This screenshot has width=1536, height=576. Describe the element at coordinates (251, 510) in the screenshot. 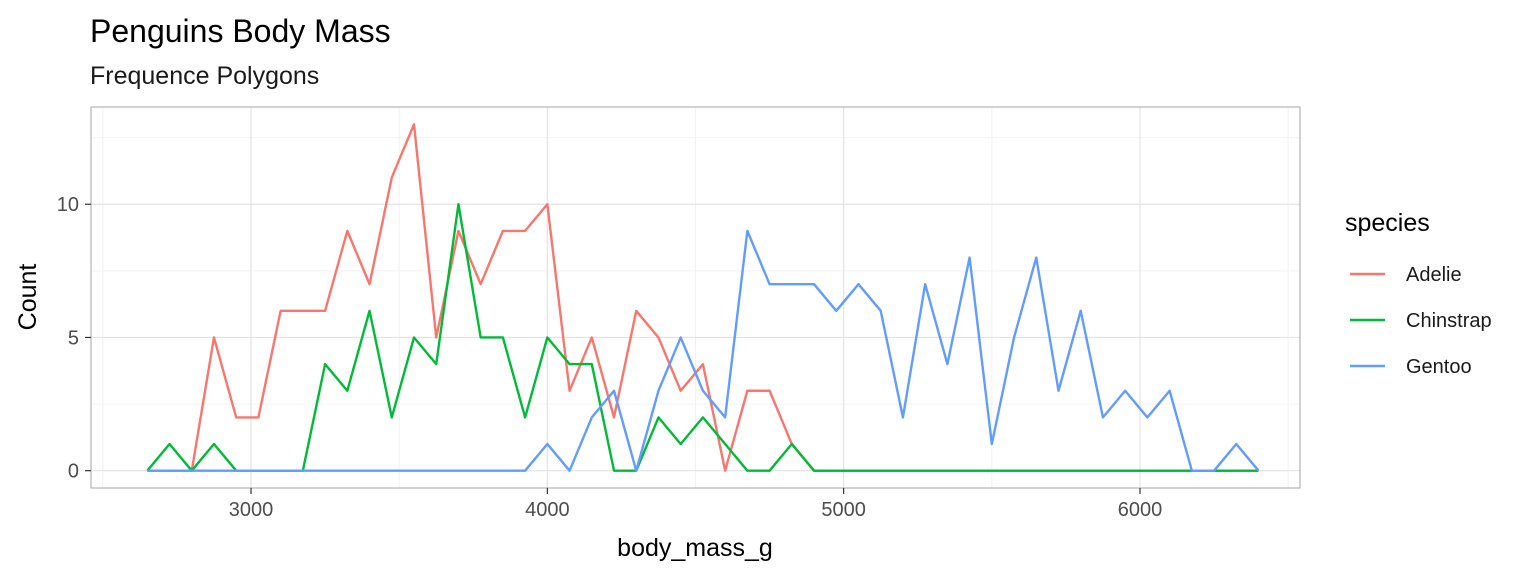

I see `x-tick-label: 3000` at that location.